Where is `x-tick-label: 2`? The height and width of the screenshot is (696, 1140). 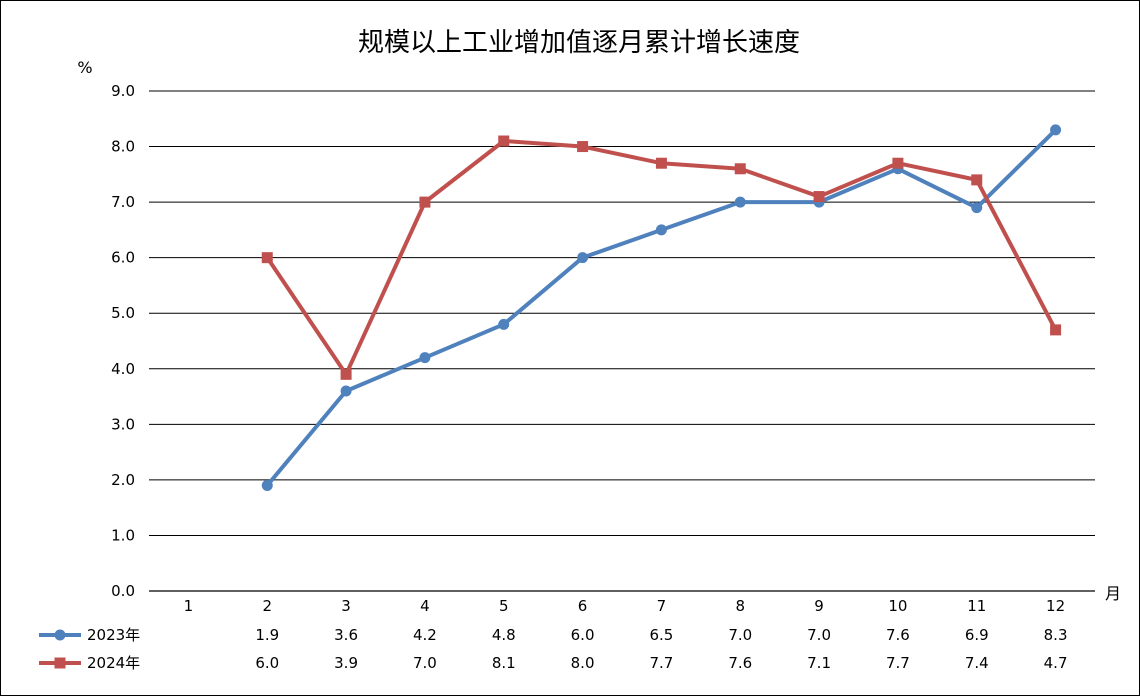
x-tick-label: 2 is located at coordinates (267, 606).